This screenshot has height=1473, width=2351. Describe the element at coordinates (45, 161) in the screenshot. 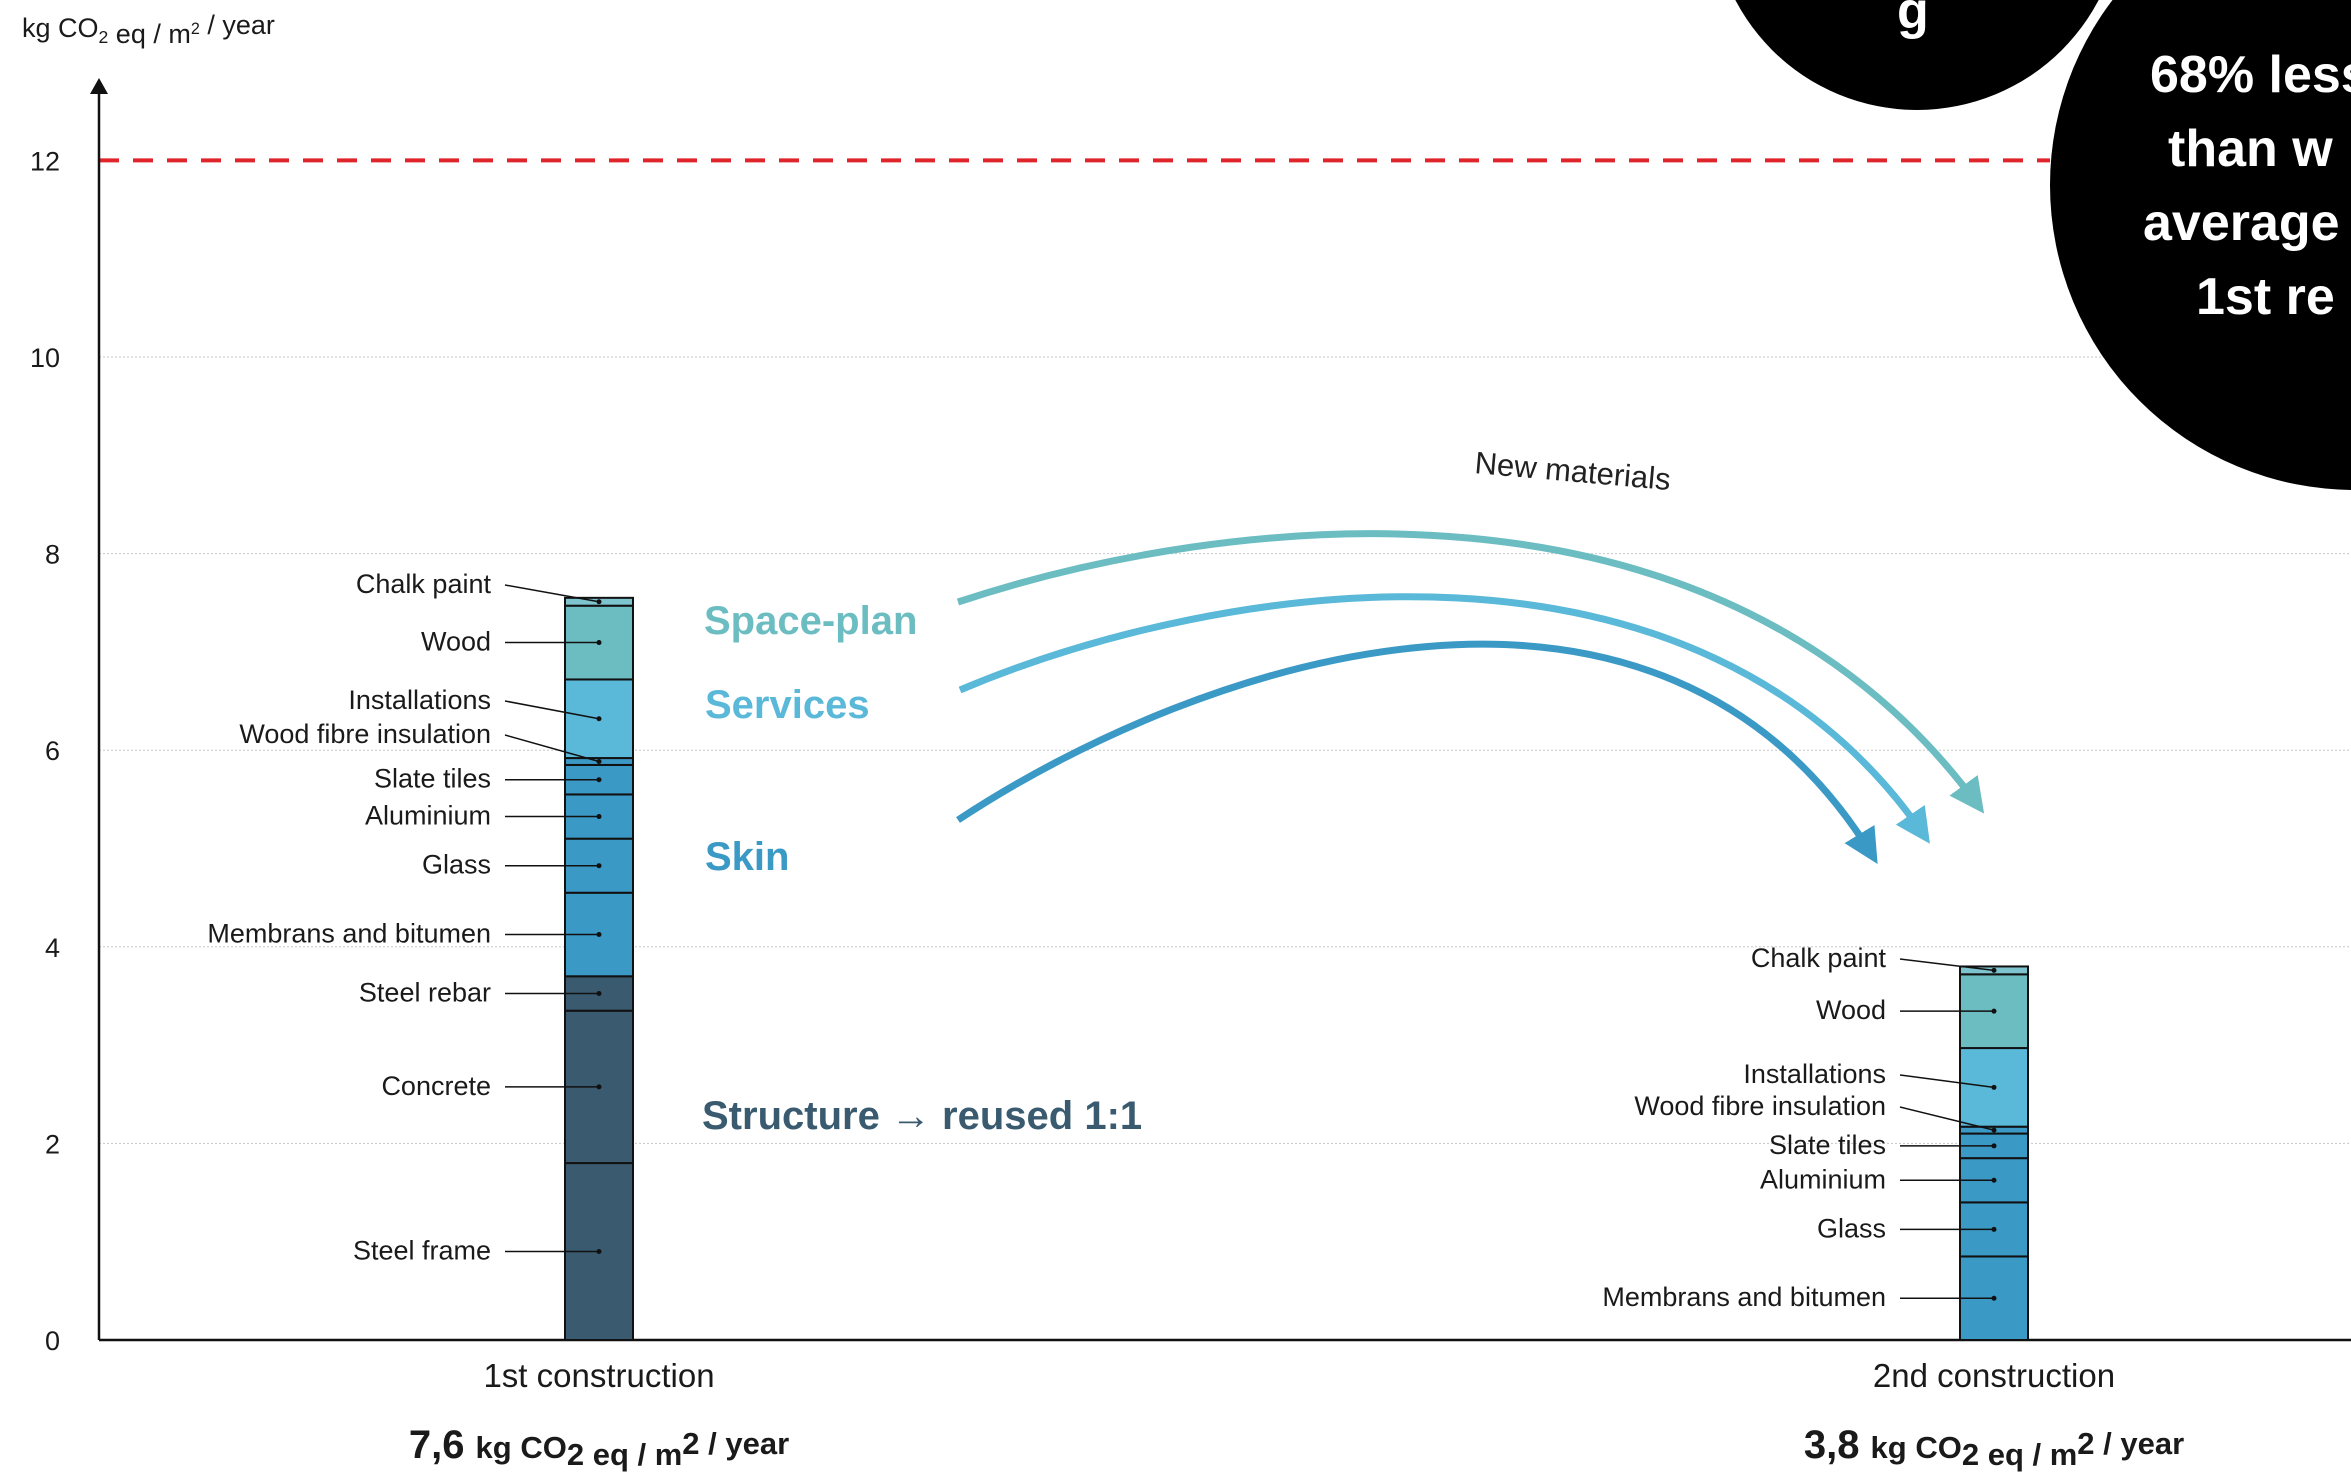

I see `y-tick-label: 12` at that location.